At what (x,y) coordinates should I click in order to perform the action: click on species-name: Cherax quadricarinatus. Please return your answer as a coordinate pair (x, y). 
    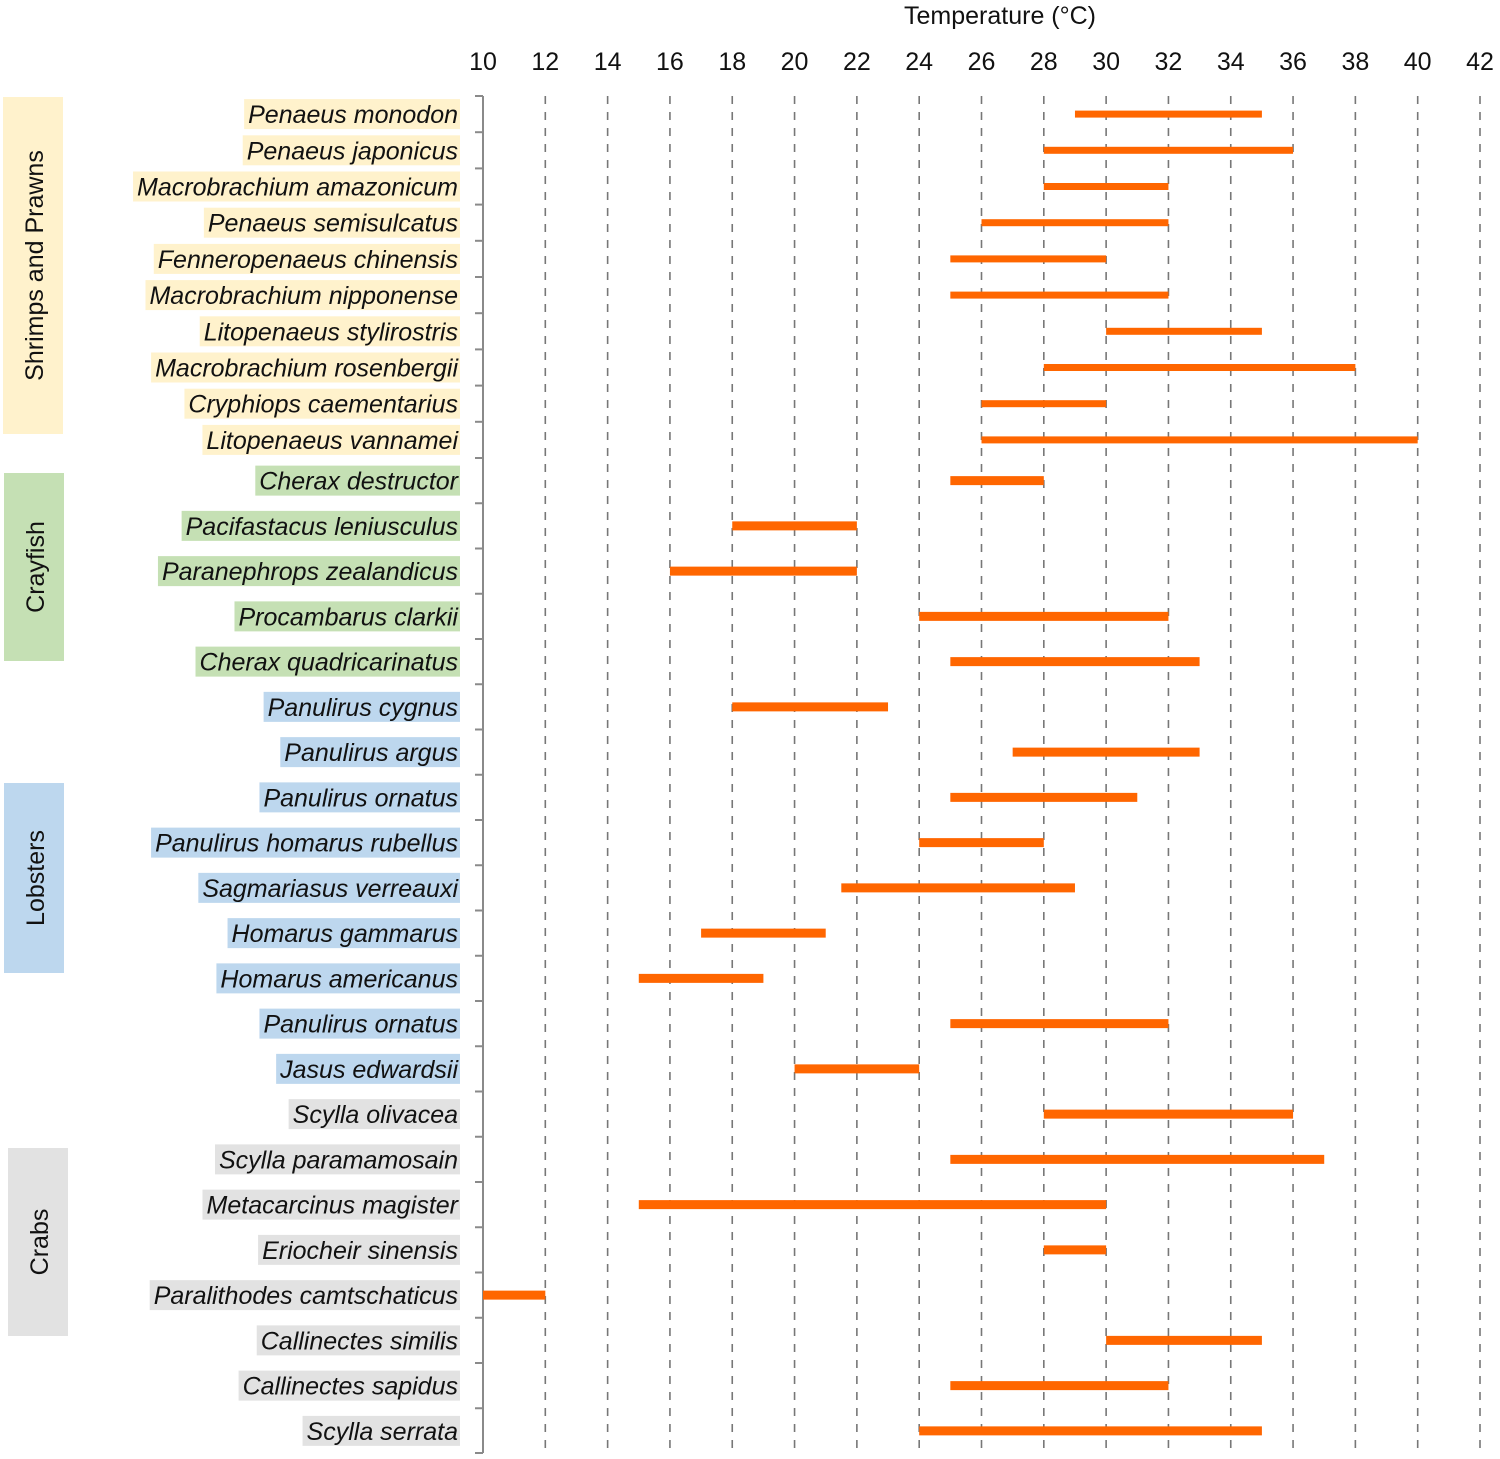
    Looking at the image, I should click on (329, 663).